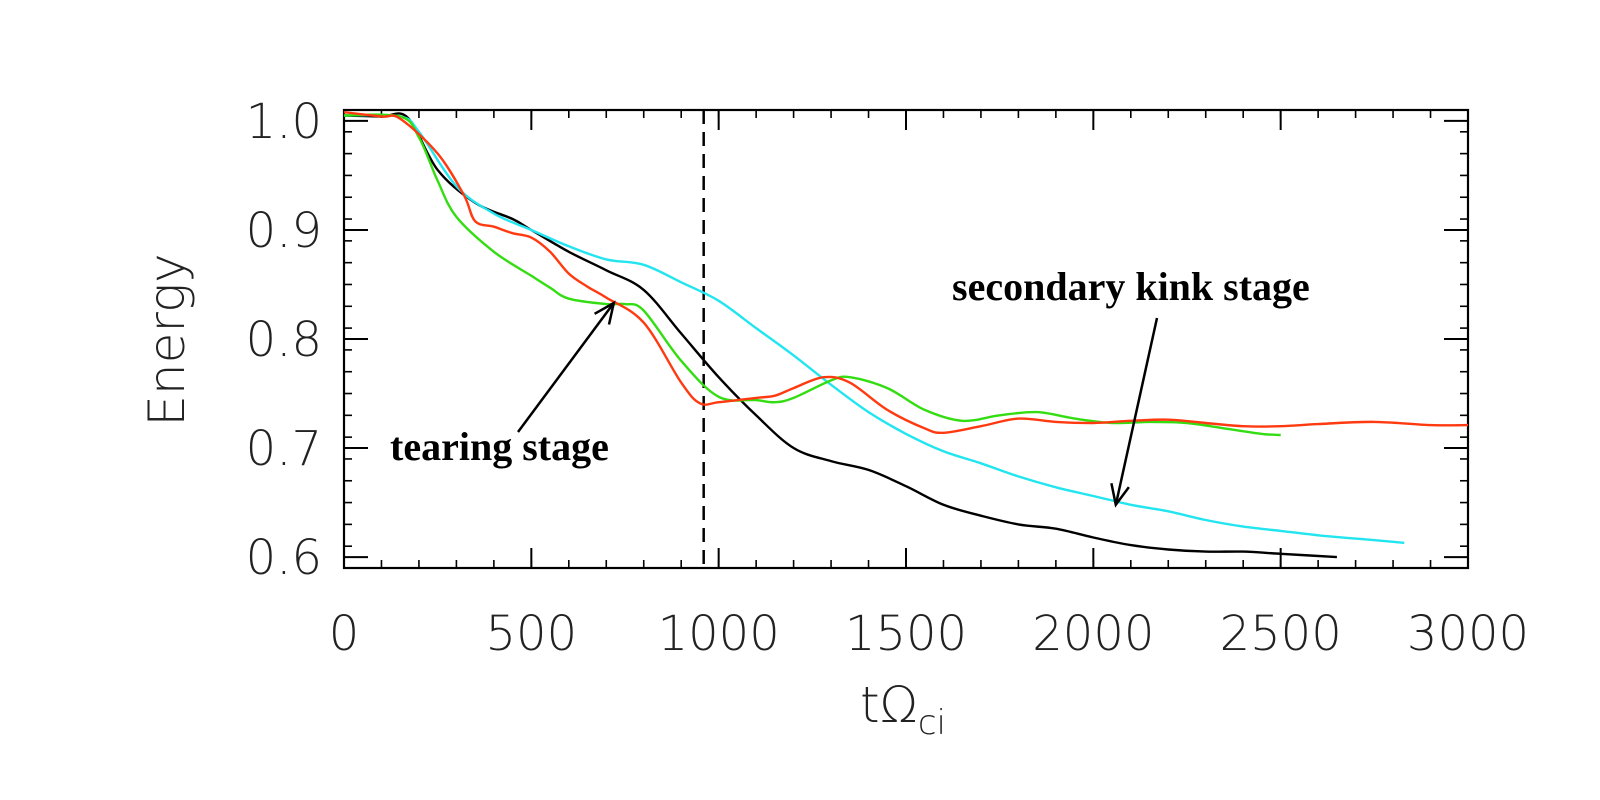 The image size is (1600, 800). I want to click on y-tick-label: 0.7, so click(284, 449).